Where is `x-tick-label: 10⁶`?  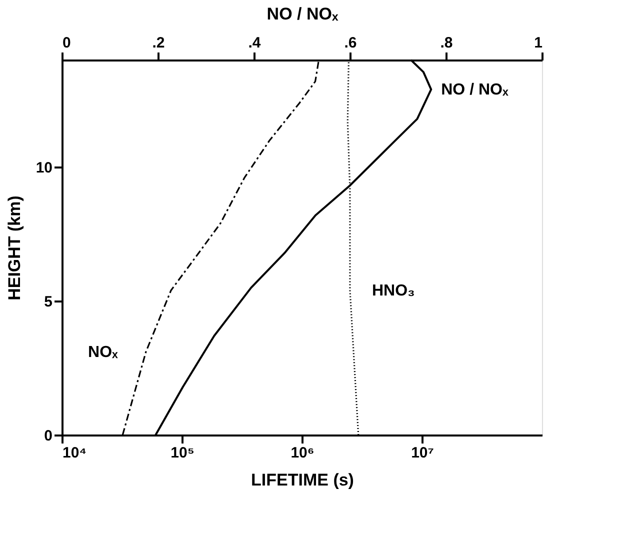 x-tick-label: 10⁶ is located at coordinates (302, 453).